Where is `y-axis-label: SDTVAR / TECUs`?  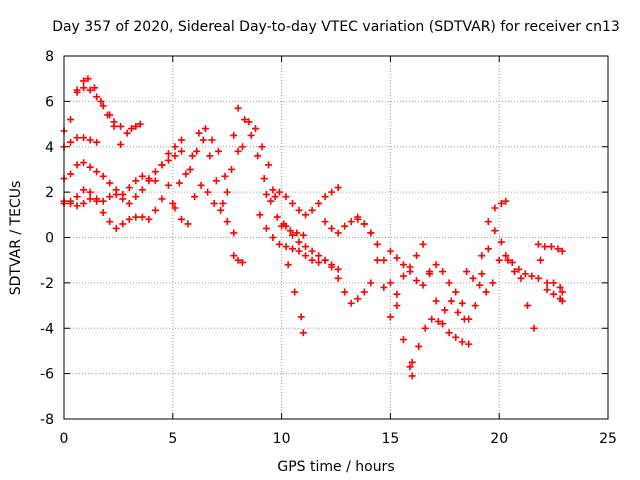 y-axis-label: SDTVAR / TECUs is located at coordinates (16, 238).